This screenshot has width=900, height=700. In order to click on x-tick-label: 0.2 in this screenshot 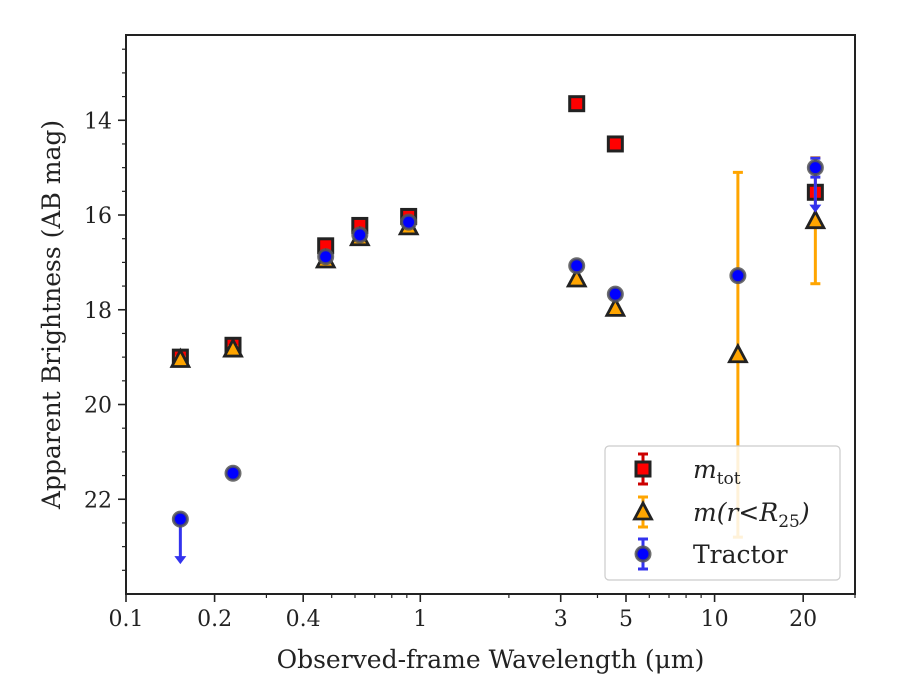, I will do `click(214, 619)`.